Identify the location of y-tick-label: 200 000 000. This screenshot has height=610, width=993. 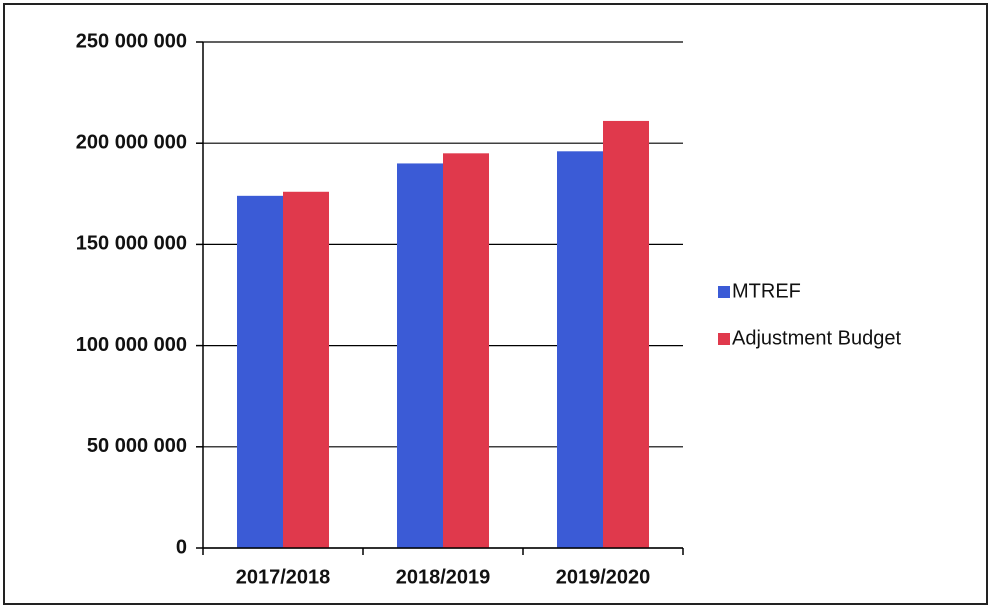
(131, 142).